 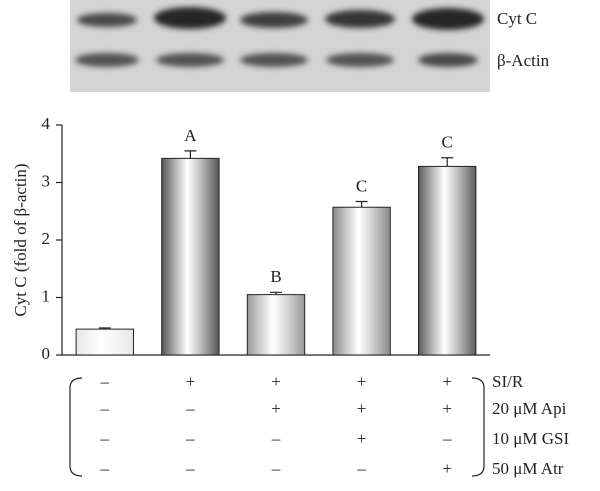 I want to click on western-blot: Cyt C β-Actin, so click(x=310, y=46).